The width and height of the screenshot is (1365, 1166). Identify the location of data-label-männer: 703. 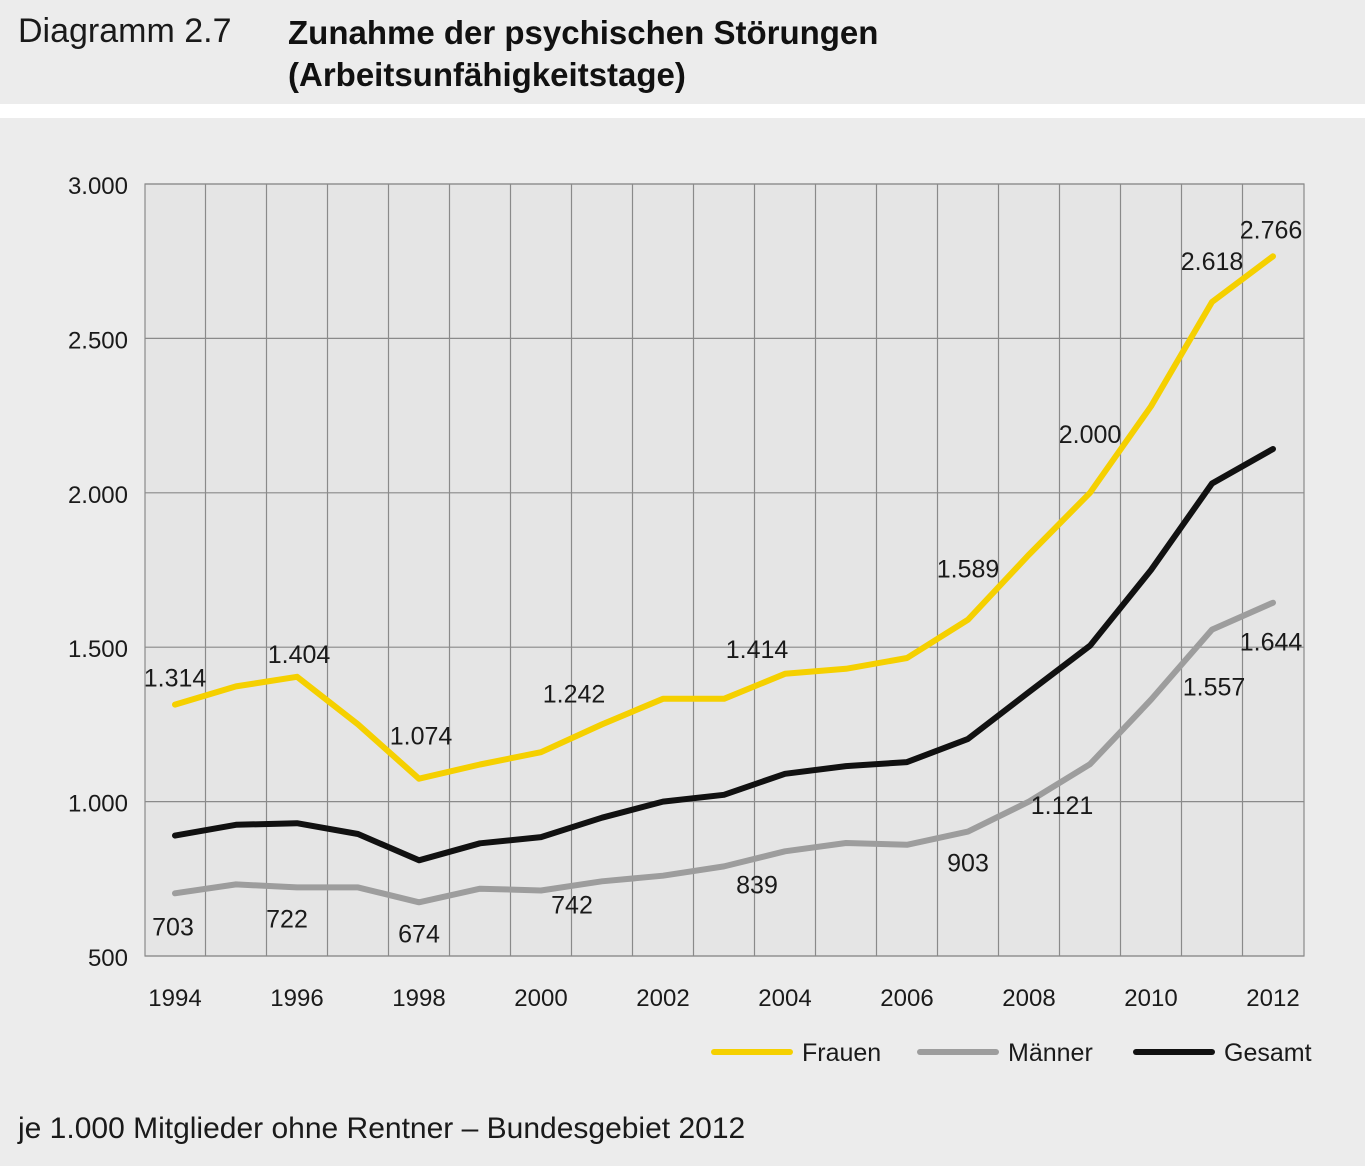
(173, 927).